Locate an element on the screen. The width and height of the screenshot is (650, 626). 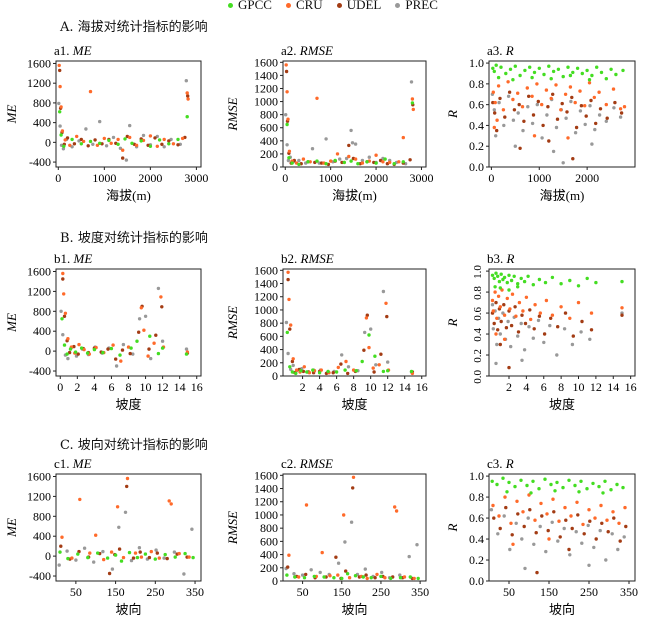
y-tick-label: 0.0 is located at coordinates (476, 167).